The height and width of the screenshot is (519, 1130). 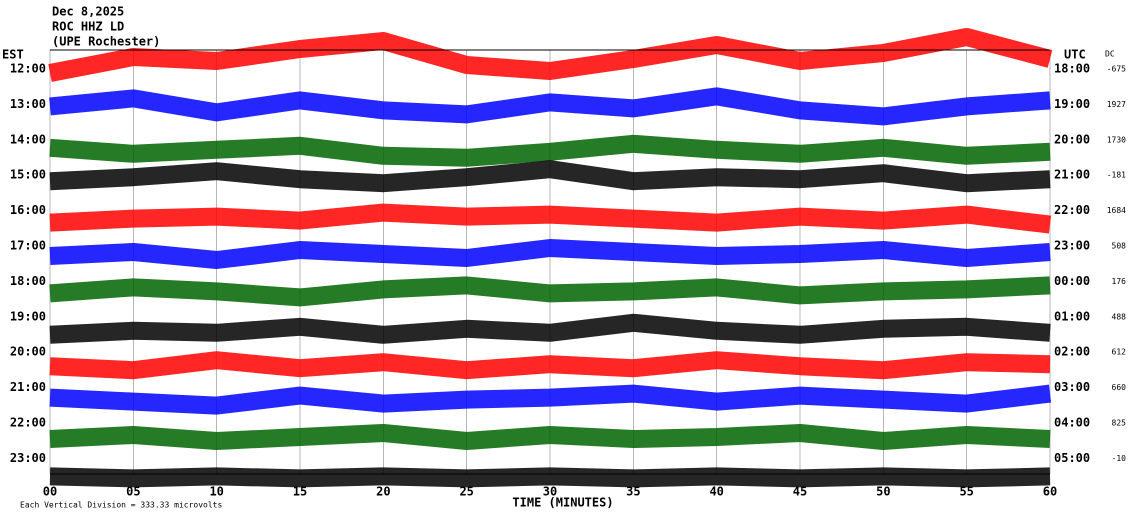 I want to click on dc-value: 176, so click(x=1119, y=281).